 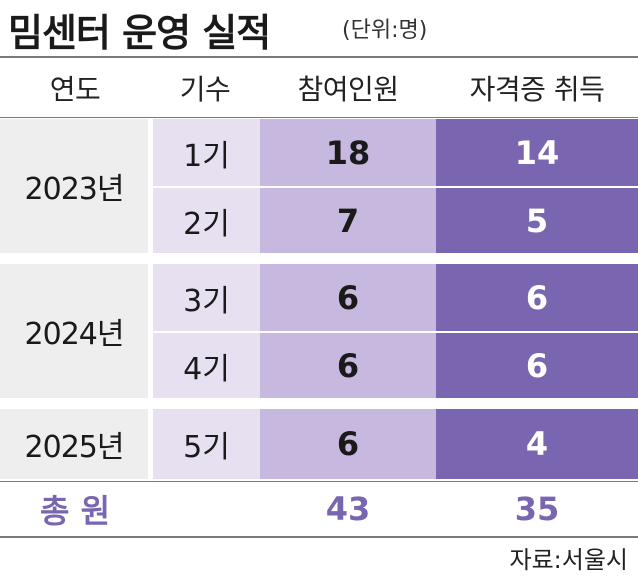 What do you see at coordinates (75, 511) in the screenshot?
I see `totals-label: 총 원` at bounding box center [75, 511].